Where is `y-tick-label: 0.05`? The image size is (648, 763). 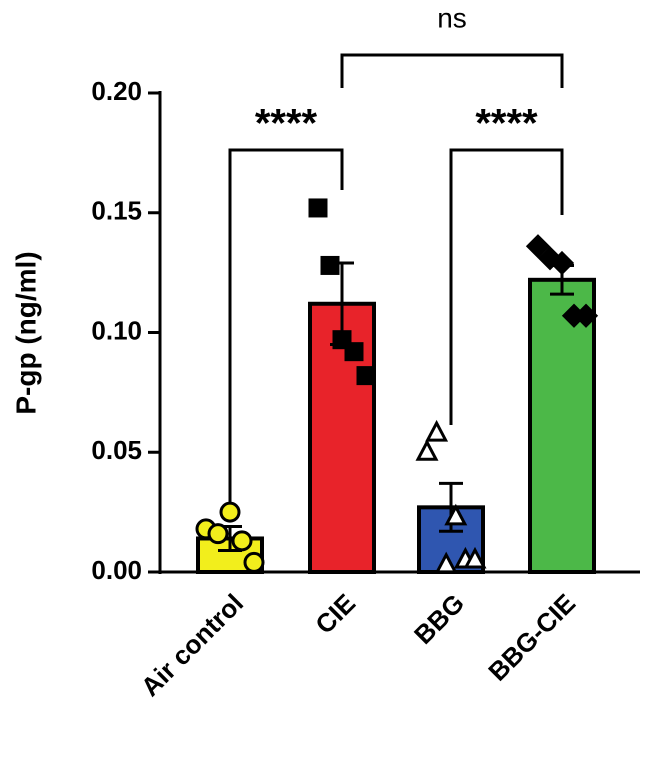 y-tick-label: 0.05 is located at coordinates (116, 450).